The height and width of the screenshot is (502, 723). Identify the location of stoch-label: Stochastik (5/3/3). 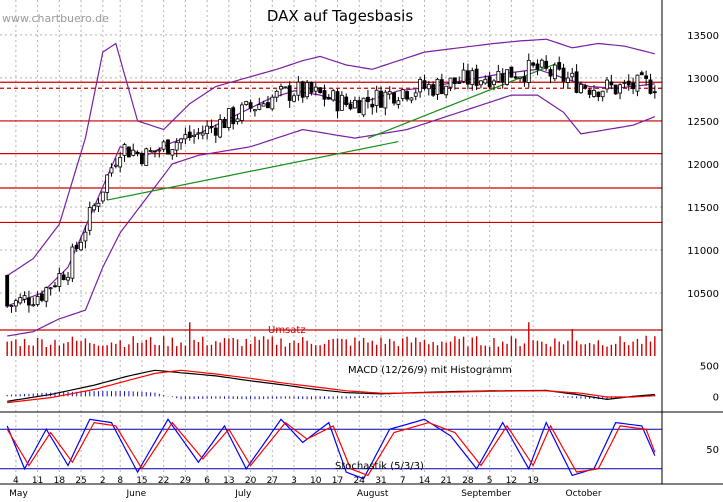
(379, 466).